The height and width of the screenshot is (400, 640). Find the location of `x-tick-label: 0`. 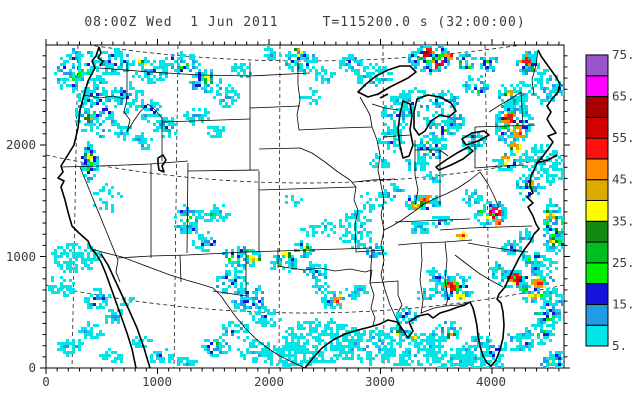

x-tick-label: 0 is located at coordinates (46, 381).